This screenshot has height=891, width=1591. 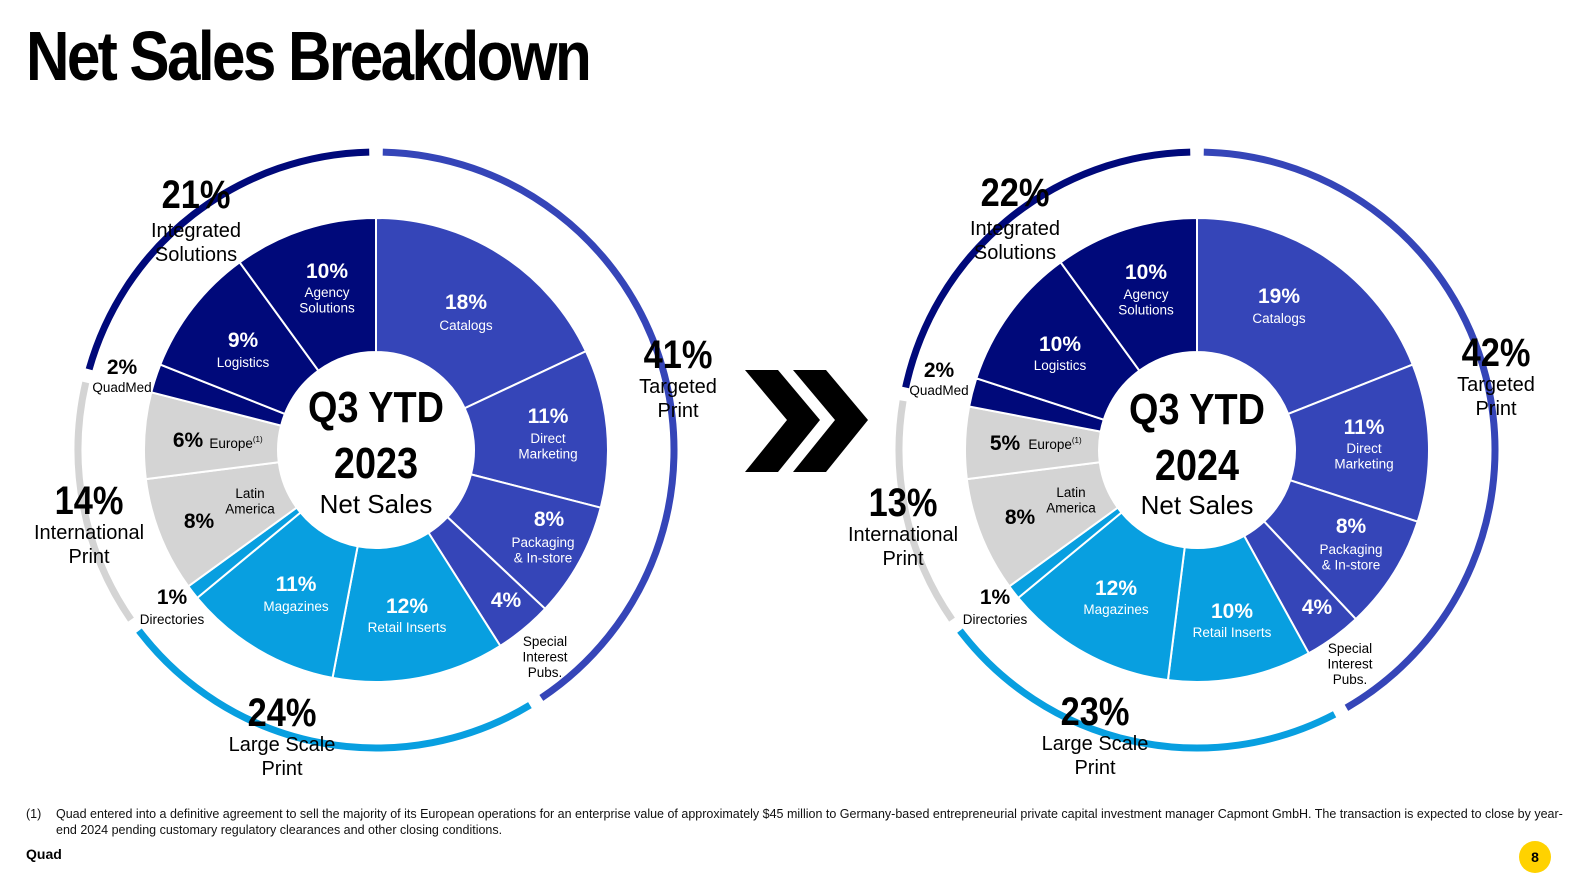 What do you see at coordinates (1535, 857) in the screenshot?
I see `page-number-badge: 8` at bounding box center [1535, 857].